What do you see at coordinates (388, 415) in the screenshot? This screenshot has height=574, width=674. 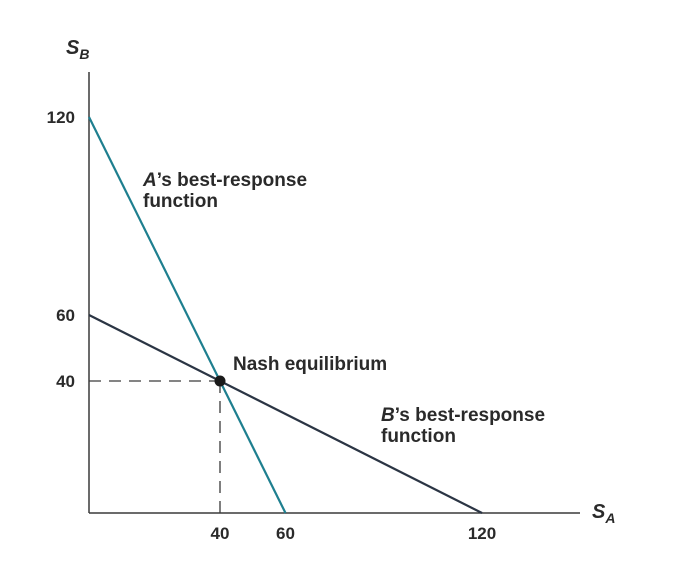 I see `b-best-response-label-var: B` at bounding box center [388, 415].